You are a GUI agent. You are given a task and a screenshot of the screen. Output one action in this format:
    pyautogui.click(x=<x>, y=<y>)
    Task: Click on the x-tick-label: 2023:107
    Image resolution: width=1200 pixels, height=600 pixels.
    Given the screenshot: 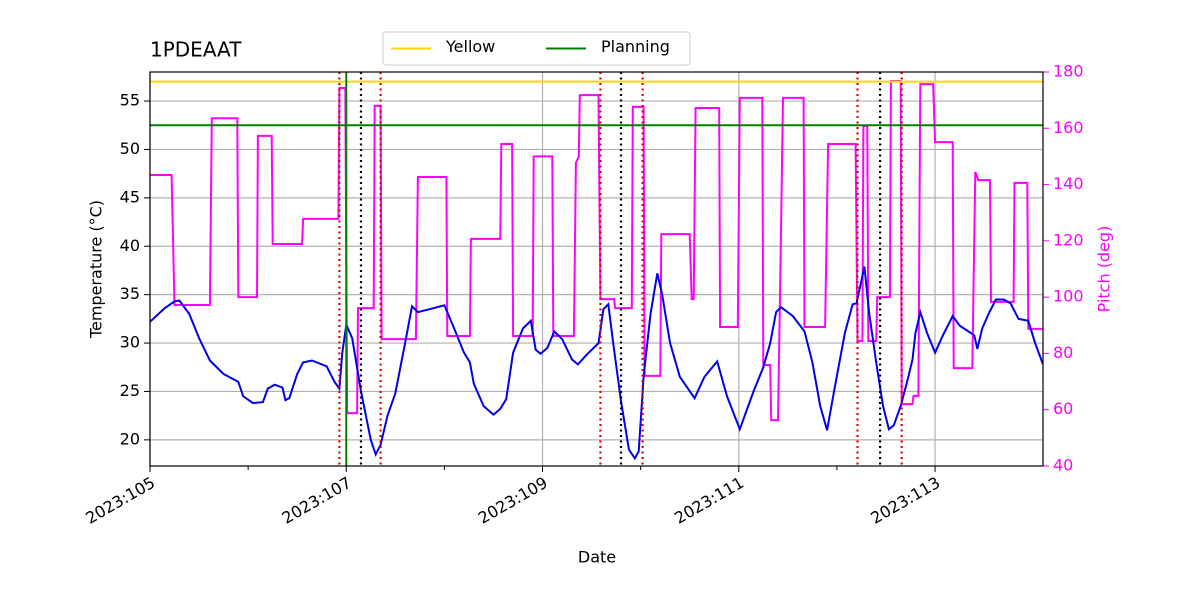 What is the action you would take?
    pyautogui.click(x=317, y=500)
    